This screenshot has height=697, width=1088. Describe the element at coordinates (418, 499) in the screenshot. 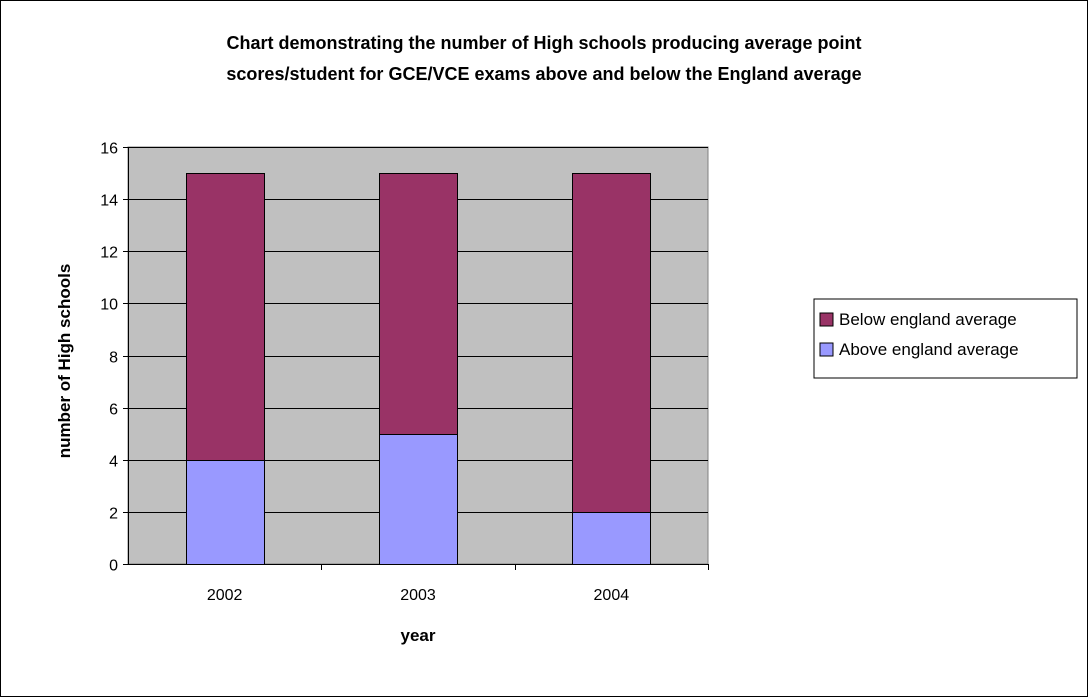

I see `bar-above-england-average-2003` at that location.